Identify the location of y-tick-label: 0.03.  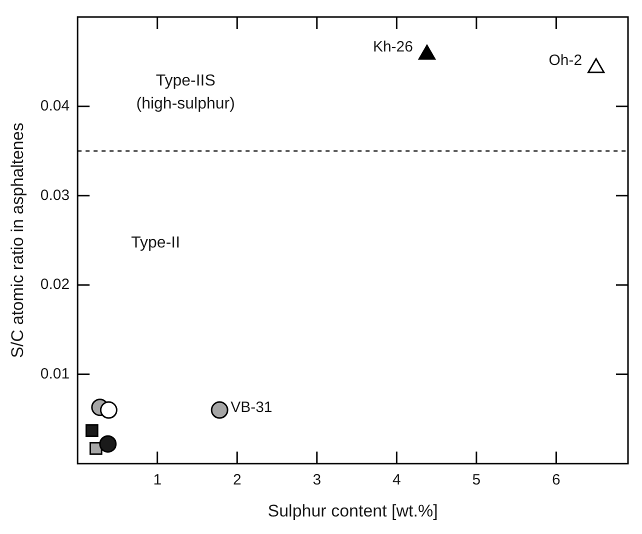
(55, 195).